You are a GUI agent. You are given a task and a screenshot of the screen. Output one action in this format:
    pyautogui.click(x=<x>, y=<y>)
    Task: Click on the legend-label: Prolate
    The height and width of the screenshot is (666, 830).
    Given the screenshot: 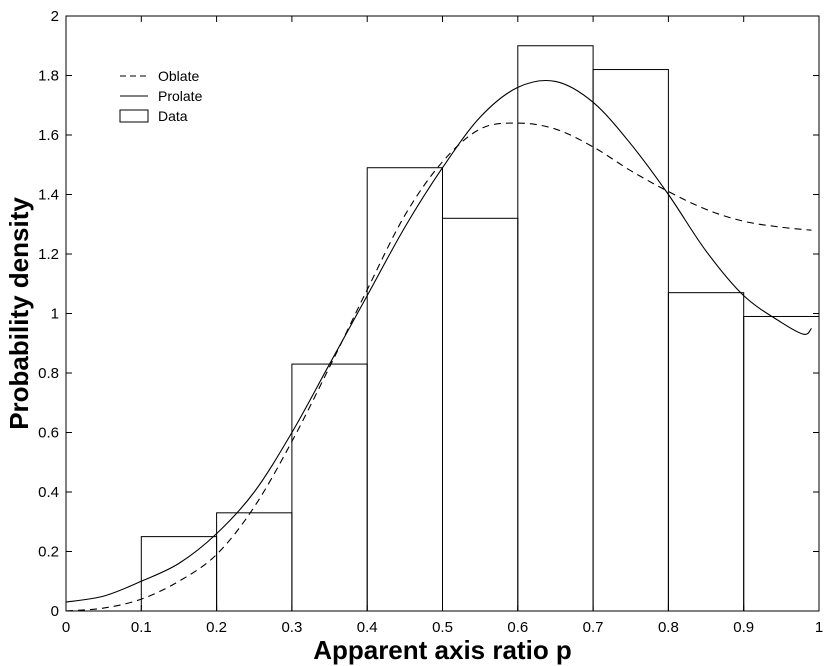 What is the action you would take?
    pyautogui.click(x=180, y=96)
    